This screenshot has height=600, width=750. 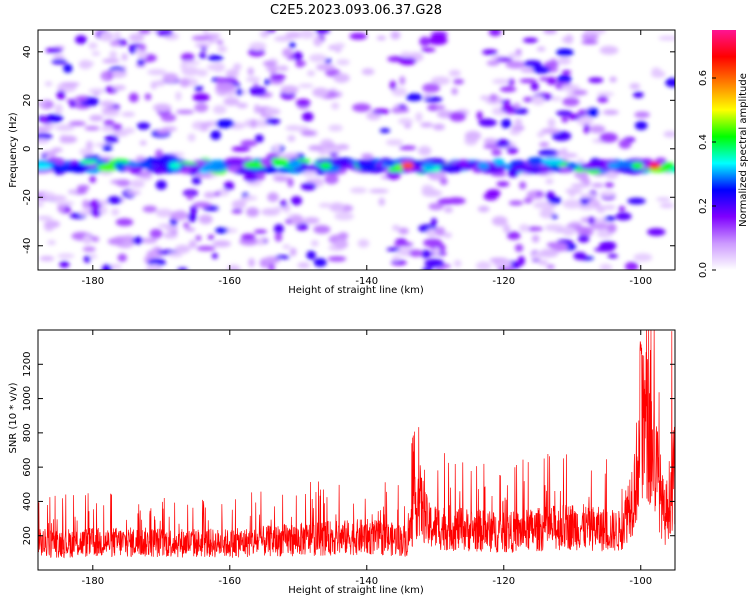 I want to click on snr-y-tick-label: 800, so click(x=27, y=432).